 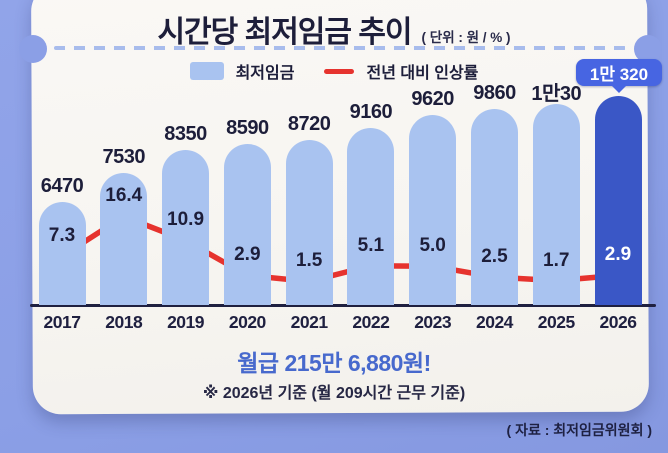 What do you see at coordinates (494, 207) in the screenshot?
I see `bar-2024` at bounding box center [494, 207].